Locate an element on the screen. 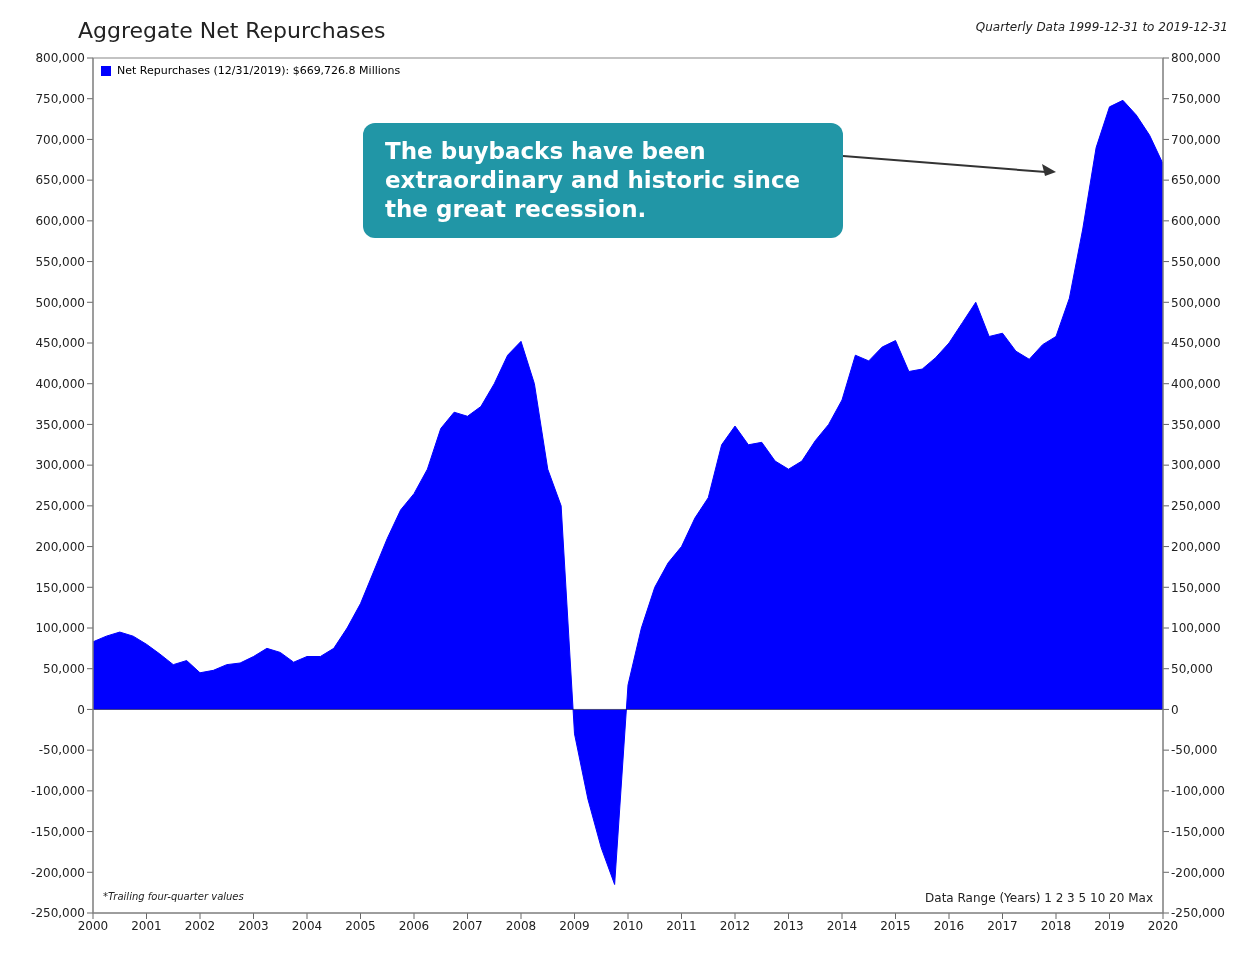 Image resolution: width=1259 pixels, height=956 pixels. y2-tick-label: 650,000 is located at coordinates (1196, 180).